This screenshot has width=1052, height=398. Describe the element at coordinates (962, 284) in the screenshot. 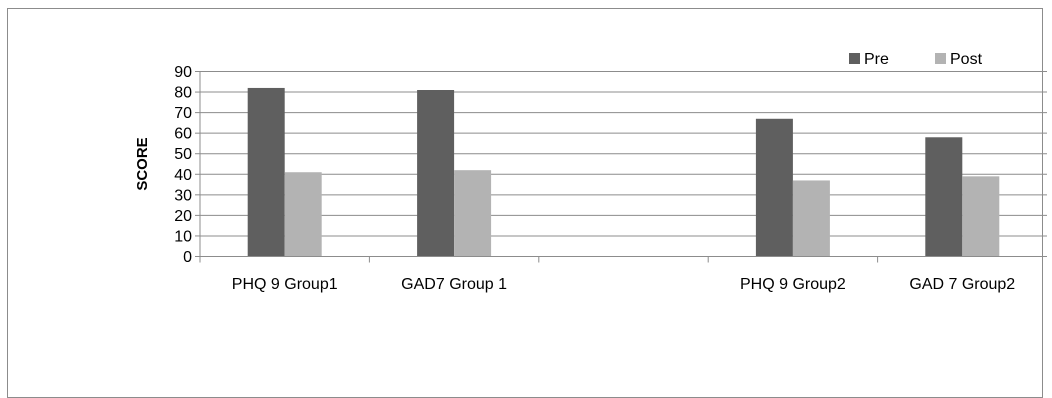

I see `category-label: GAD 7 Group2` at that location.